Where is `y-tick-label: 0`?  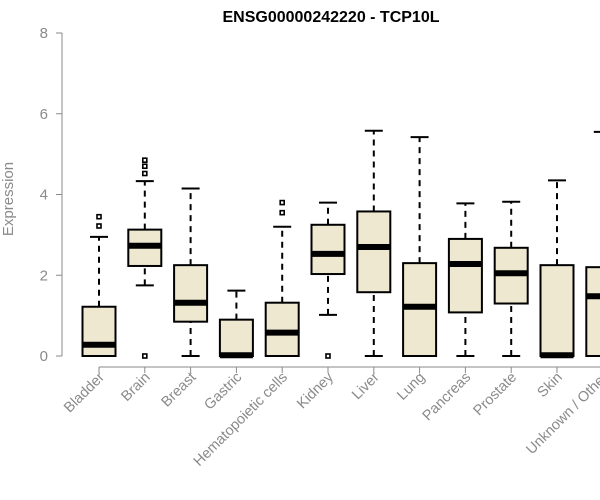
y-tick-label: 0 is located at coordinates (44, 356).